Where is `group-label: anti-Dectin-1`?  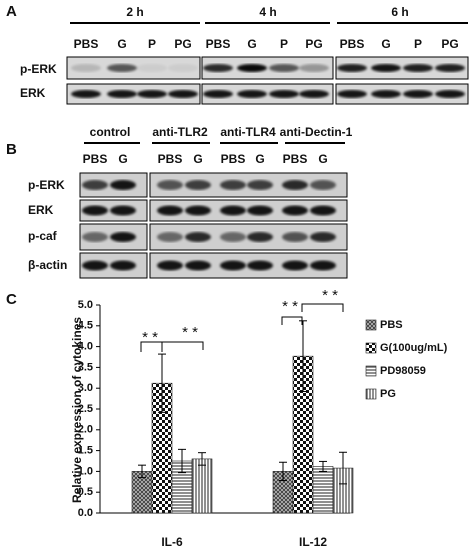 group-label: anti-Dectin-1 is located at coordinates (316, 132).